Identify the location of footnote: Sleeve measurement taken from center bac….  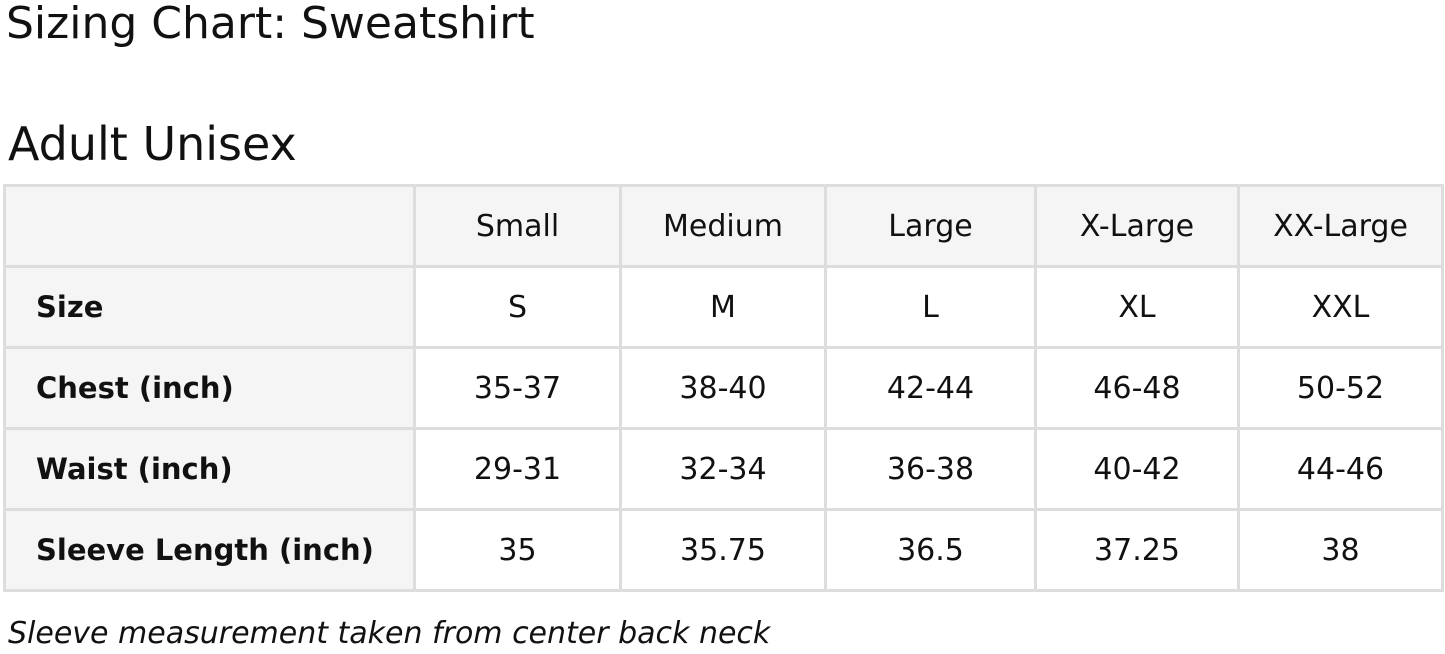
(389, 633).